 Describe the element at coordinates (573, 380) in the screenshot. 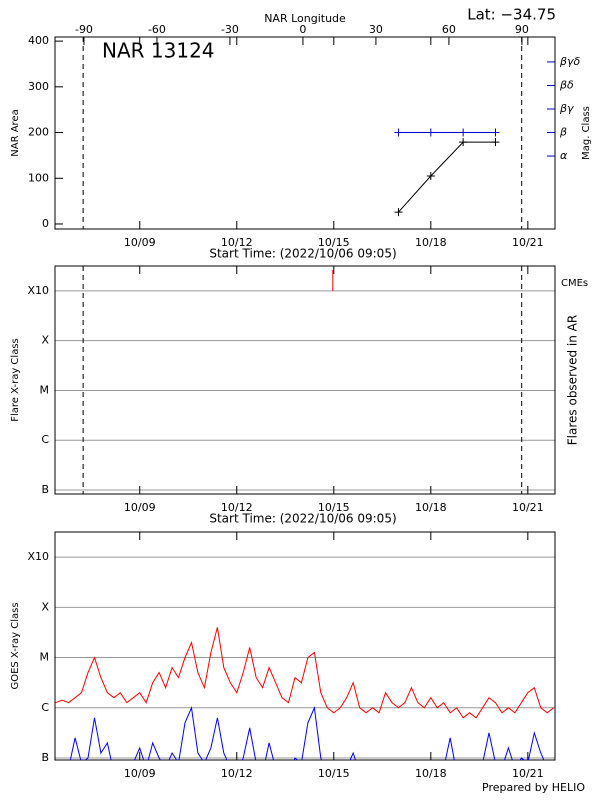

I see `y2-label: Flares observed in AR` at that location.